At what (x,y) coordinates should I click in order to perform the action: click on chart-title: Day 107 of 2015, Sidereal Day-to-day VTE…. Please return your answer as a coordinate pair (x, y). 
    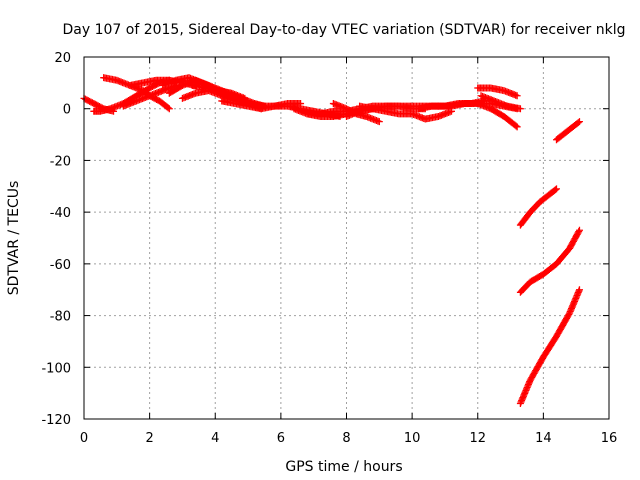
    Looking at the image, I should click on (344, 30).